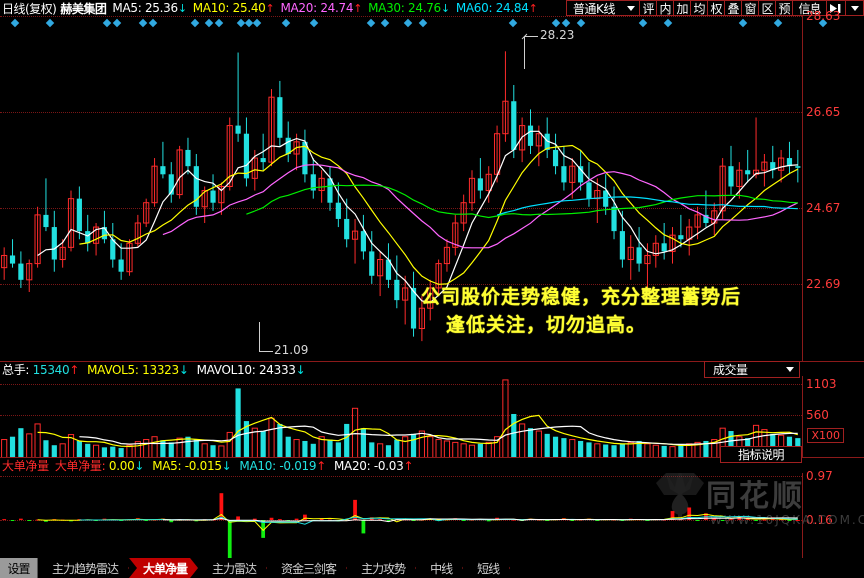 The height and width of the screenshot is (578, 864). What do you see at coordinates (424, 8) in the screenshot?
I see `ma30-value: 24.76` at bounding box center [424, 8].